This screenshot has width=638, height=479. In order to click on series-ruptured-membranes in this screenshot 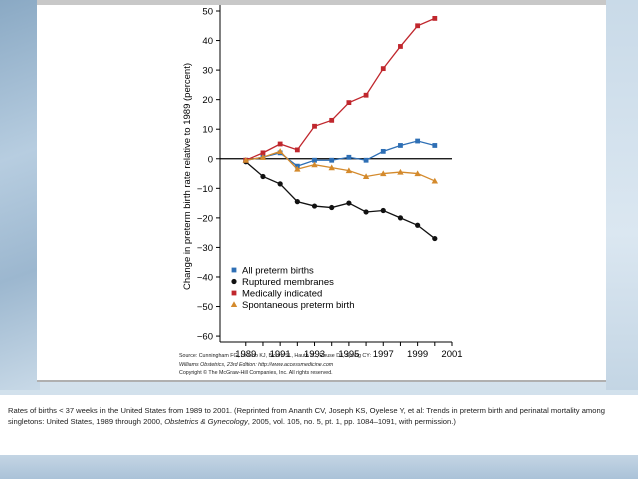, I will do `click(340, 200)`.